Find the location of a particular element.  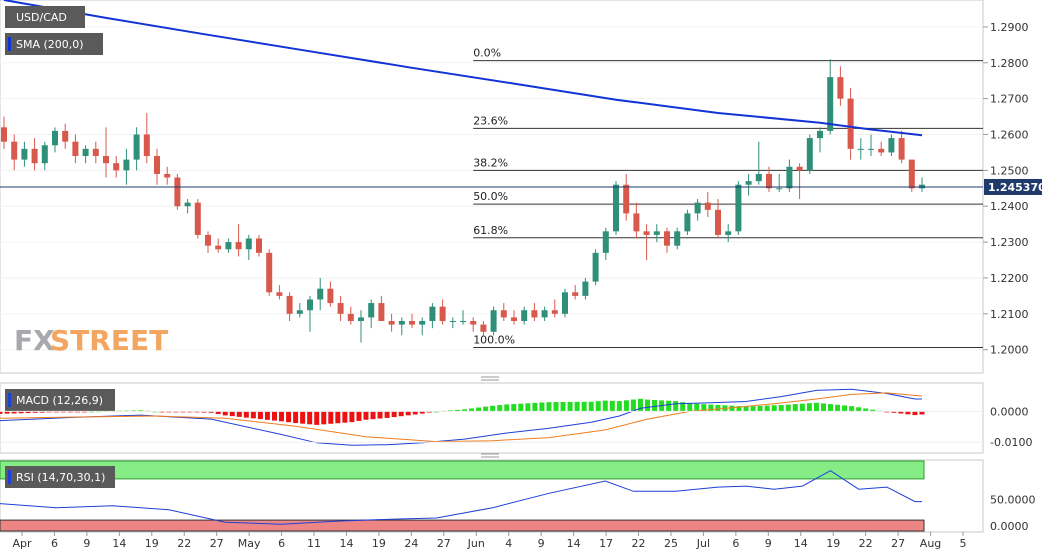

sma-tag: SMA (200,0) is located at coordinates (54, 44).